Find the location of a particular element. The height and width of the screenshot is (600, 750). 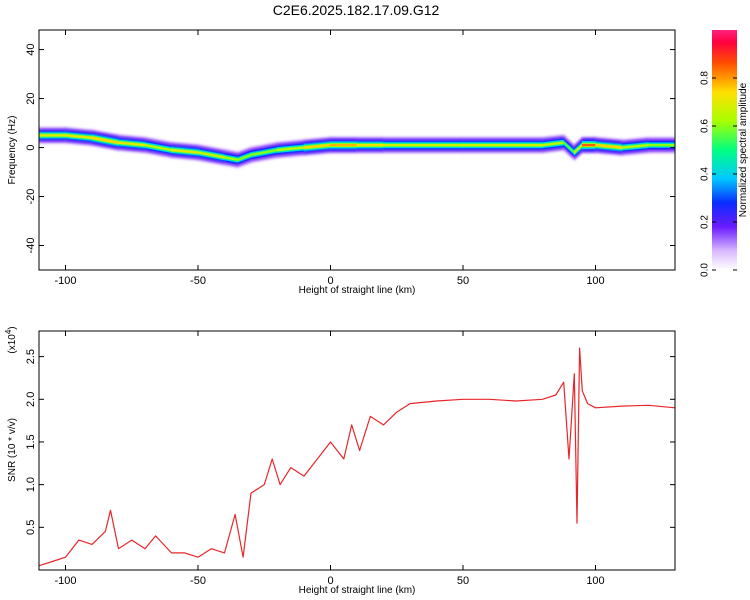

y-tick-label: 0 is located at coordinates (31, 147).